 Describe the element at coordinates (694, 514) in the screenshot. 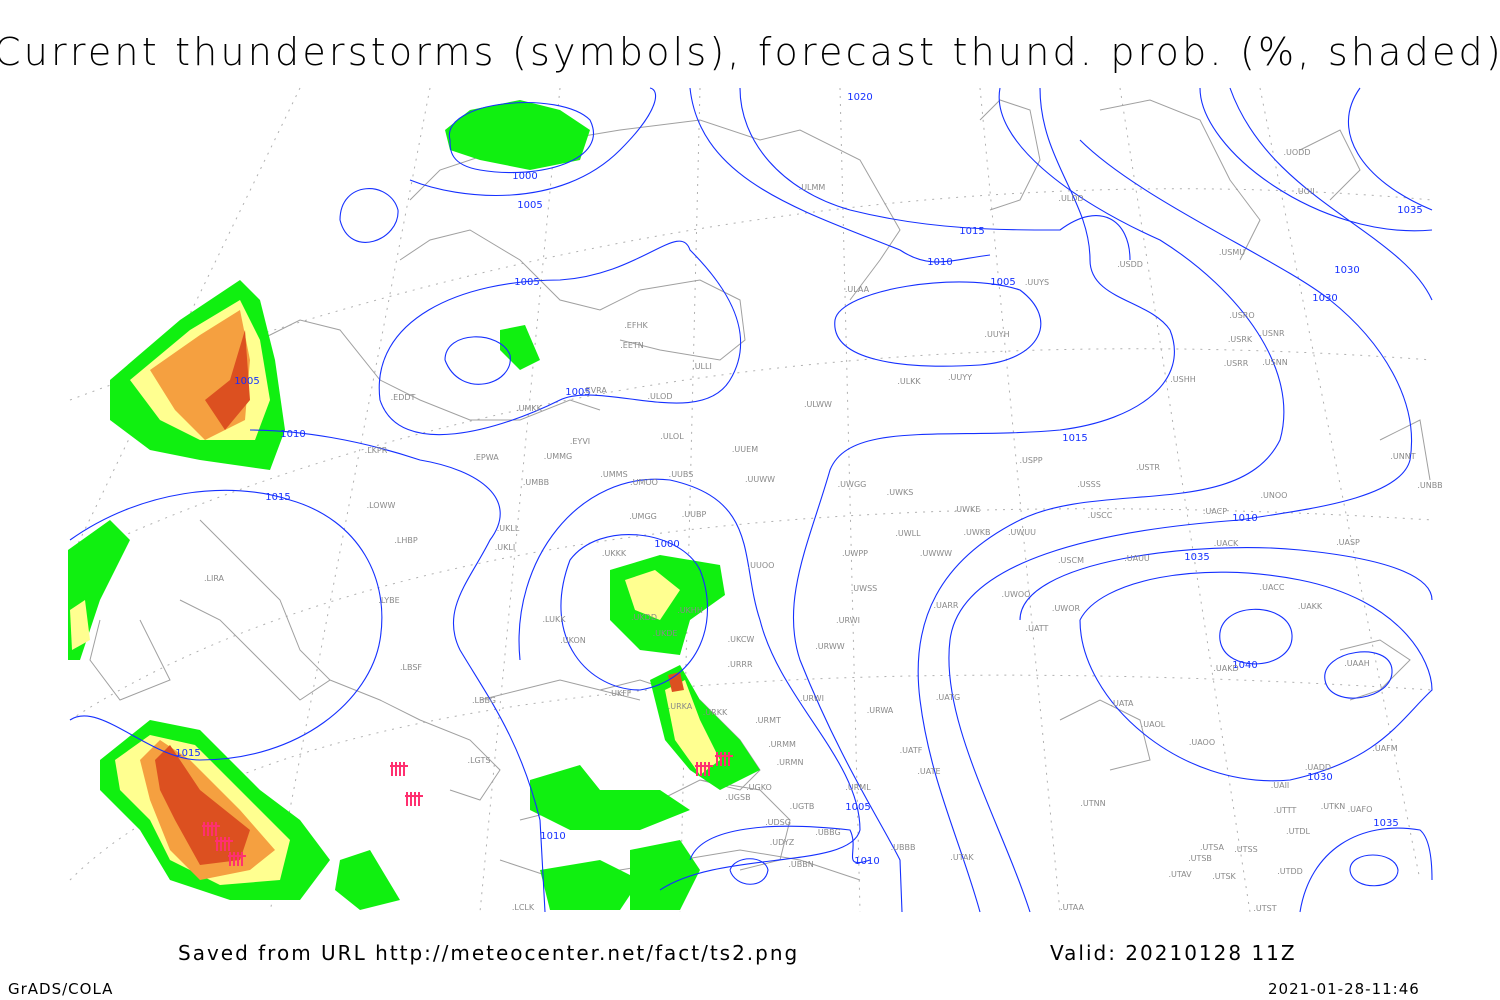

I see `station-label: .UUBP` at that location.